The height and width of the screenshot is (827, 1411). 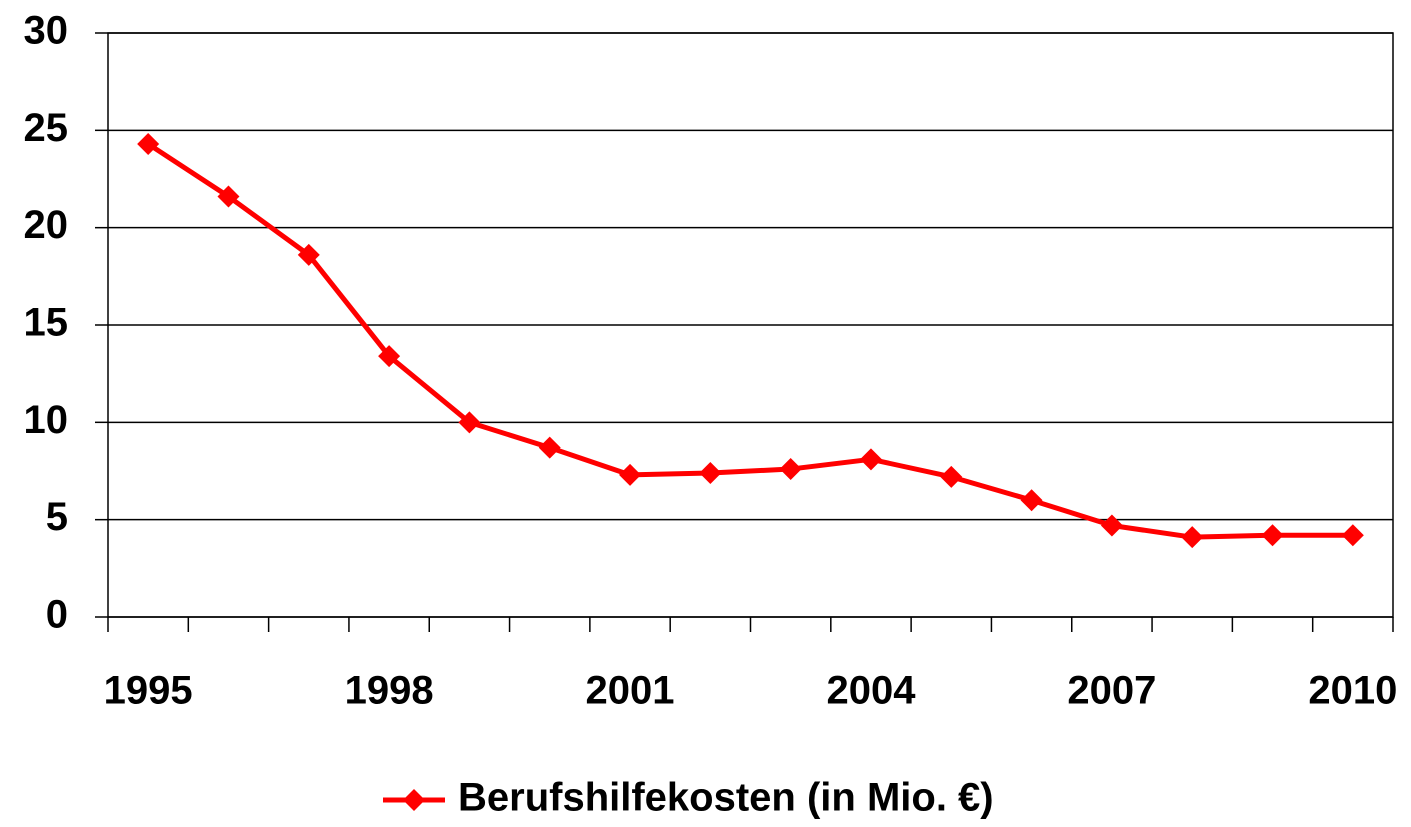 I want to click on legend-label: Berufshilfekosten (in Mio. €), so click(x=726, y=798).